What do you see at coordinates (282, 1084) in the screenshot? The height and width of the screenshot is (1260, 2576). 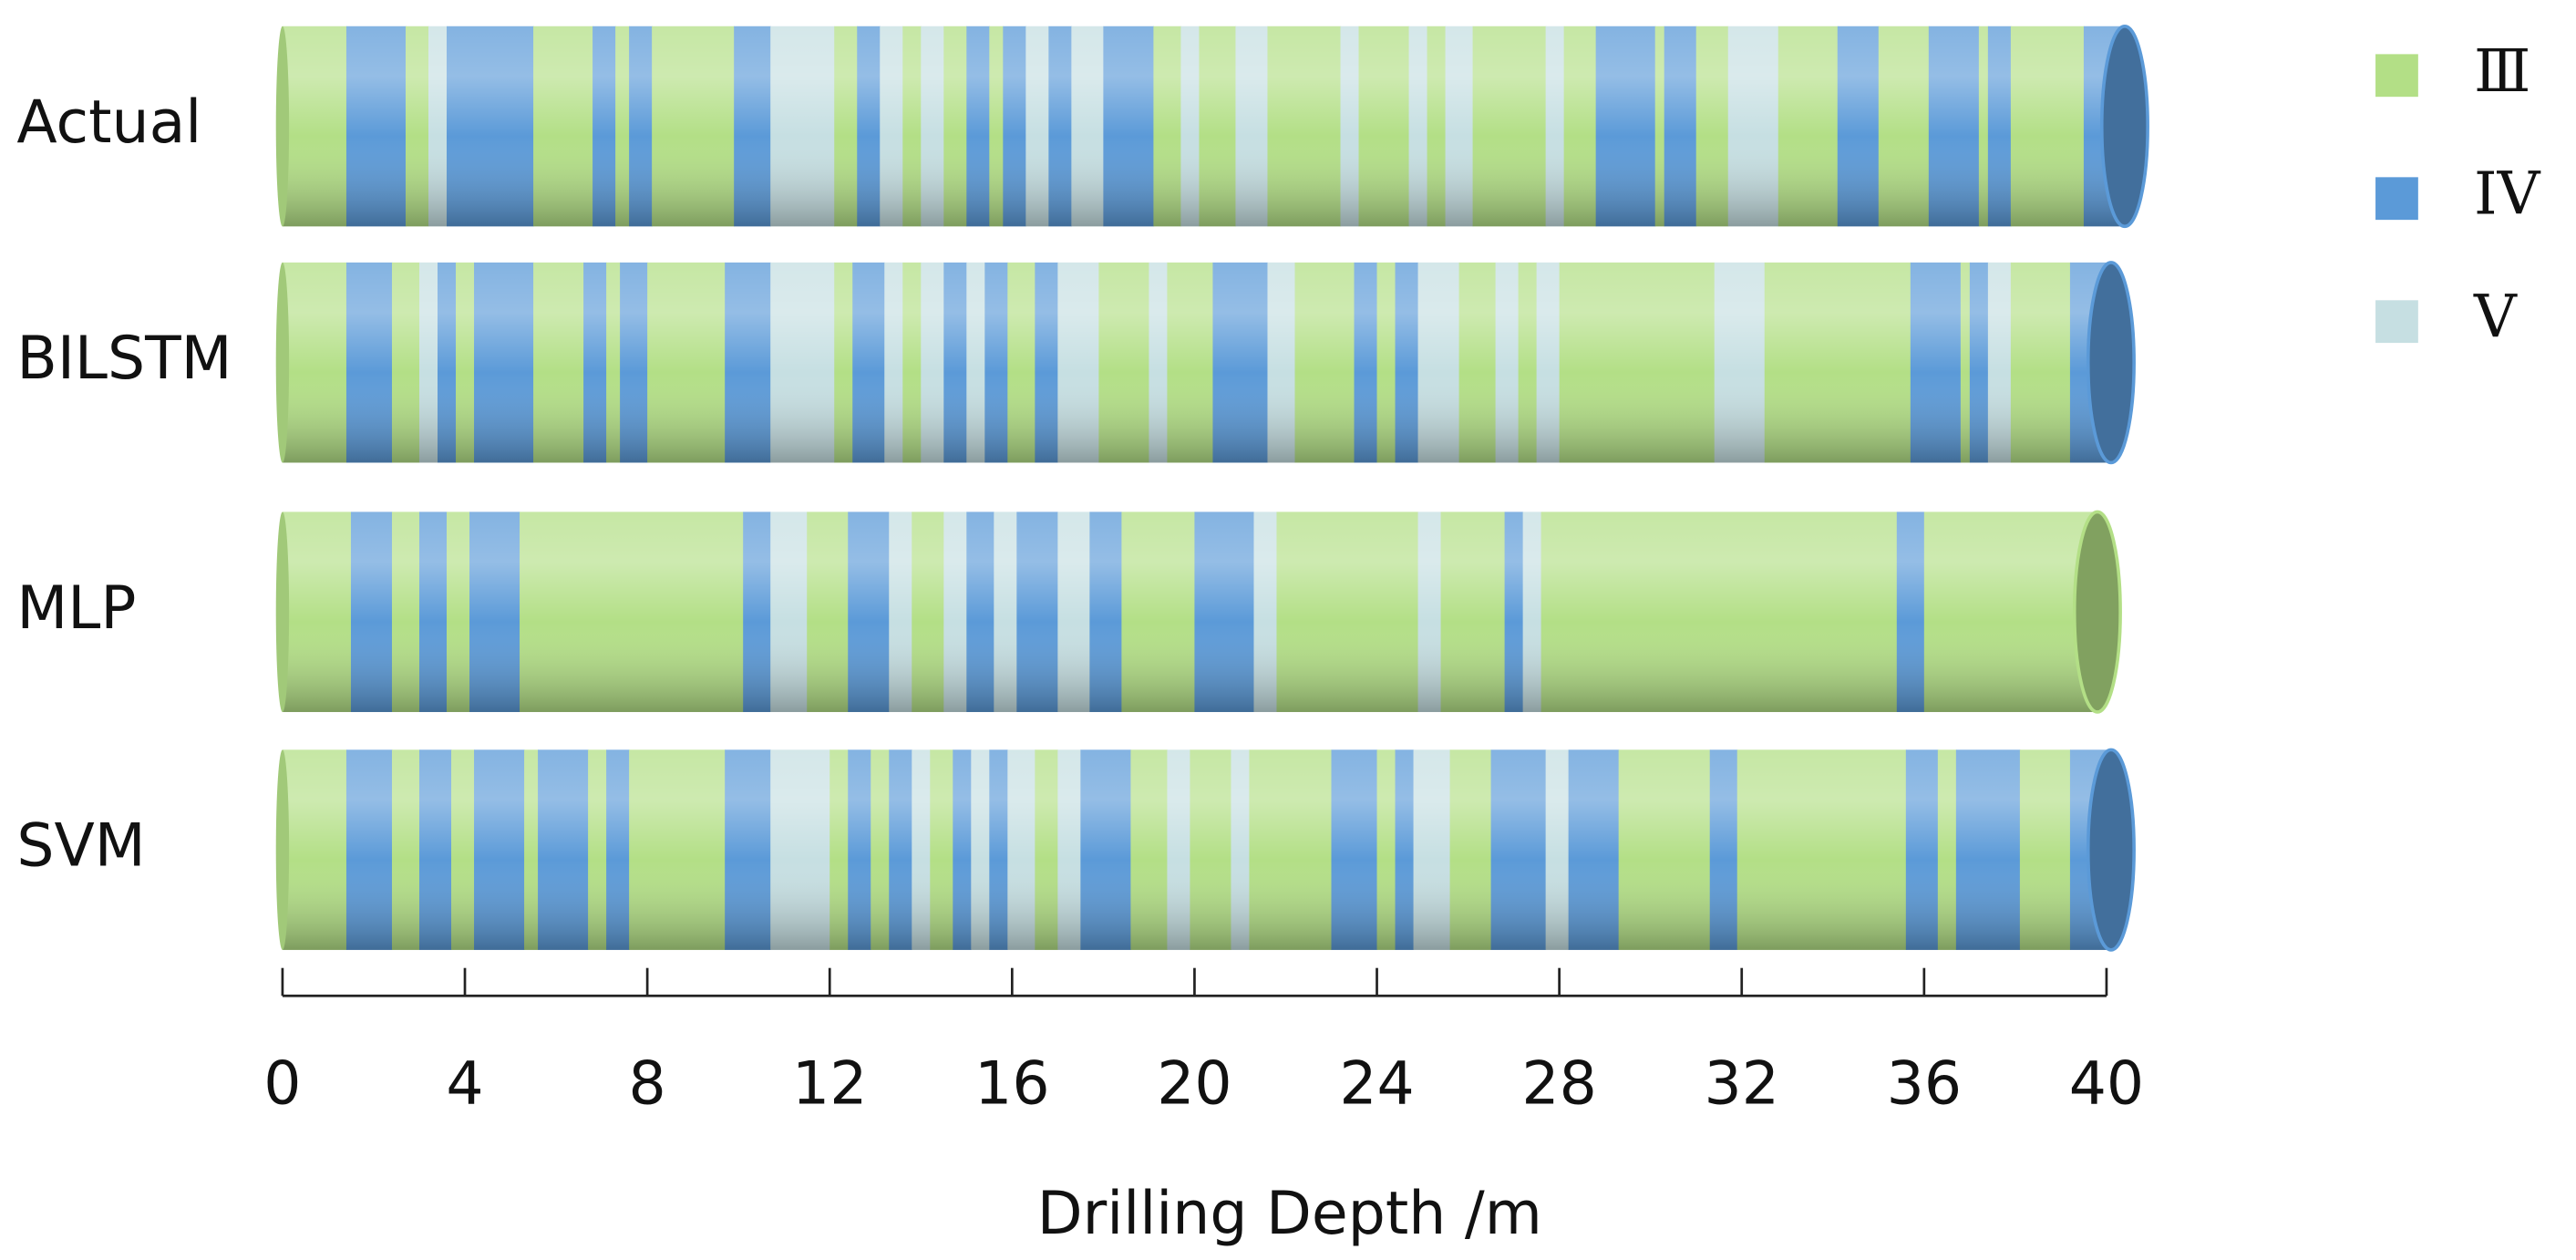 I see `x-tick-label: 0` at bounding box center [282, 1084].